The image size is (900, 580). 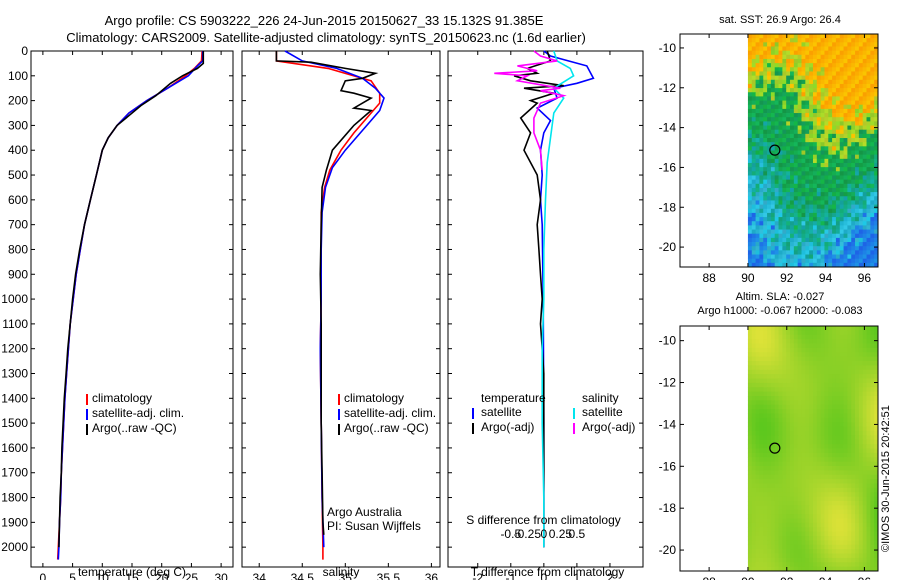 What do you see at coordinates (303, 575) in the screenshot?
I see `x-tick-label: 34.5` at bounding box center [303, 575].